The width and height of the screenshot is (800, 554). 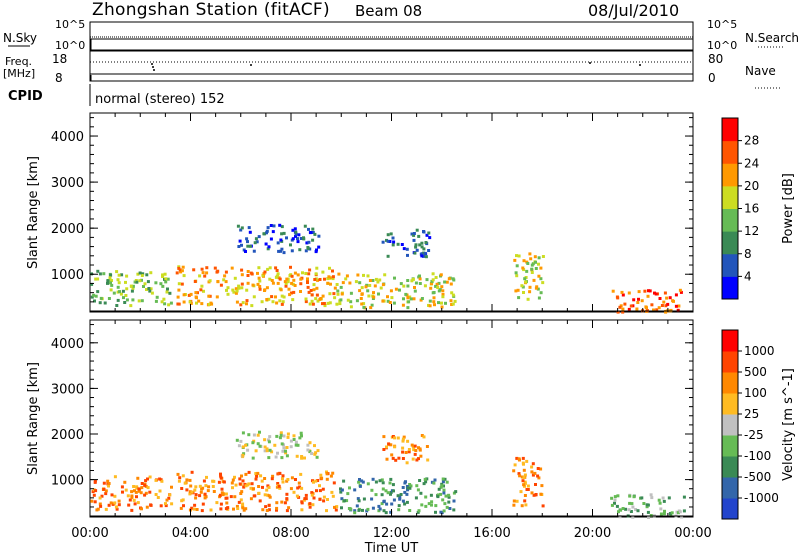 What do you see at coordinates (730, 175) in the screenshot?
I see `power-colorbar-swatch` at bounding box center [730, 175].